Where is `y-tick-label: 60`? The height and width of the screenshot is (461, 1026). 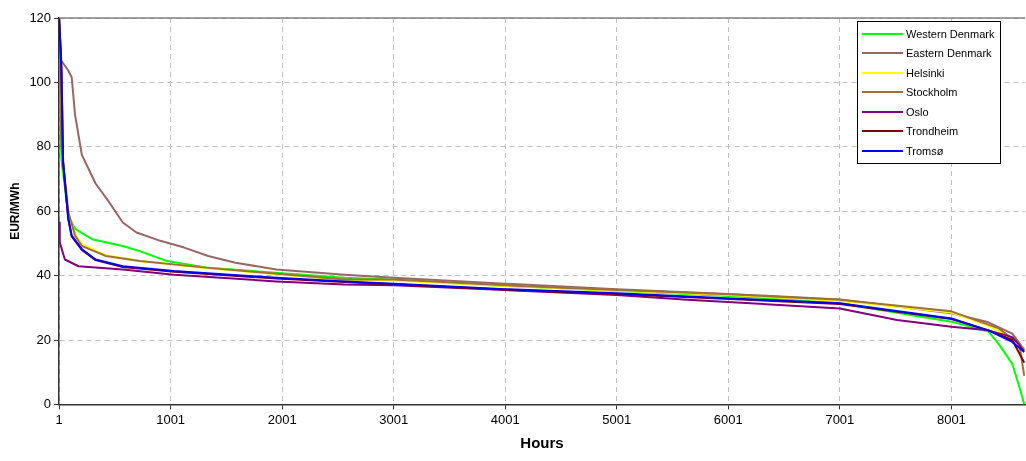
y-tick-label: 60 is located at coordinates (44, 210).